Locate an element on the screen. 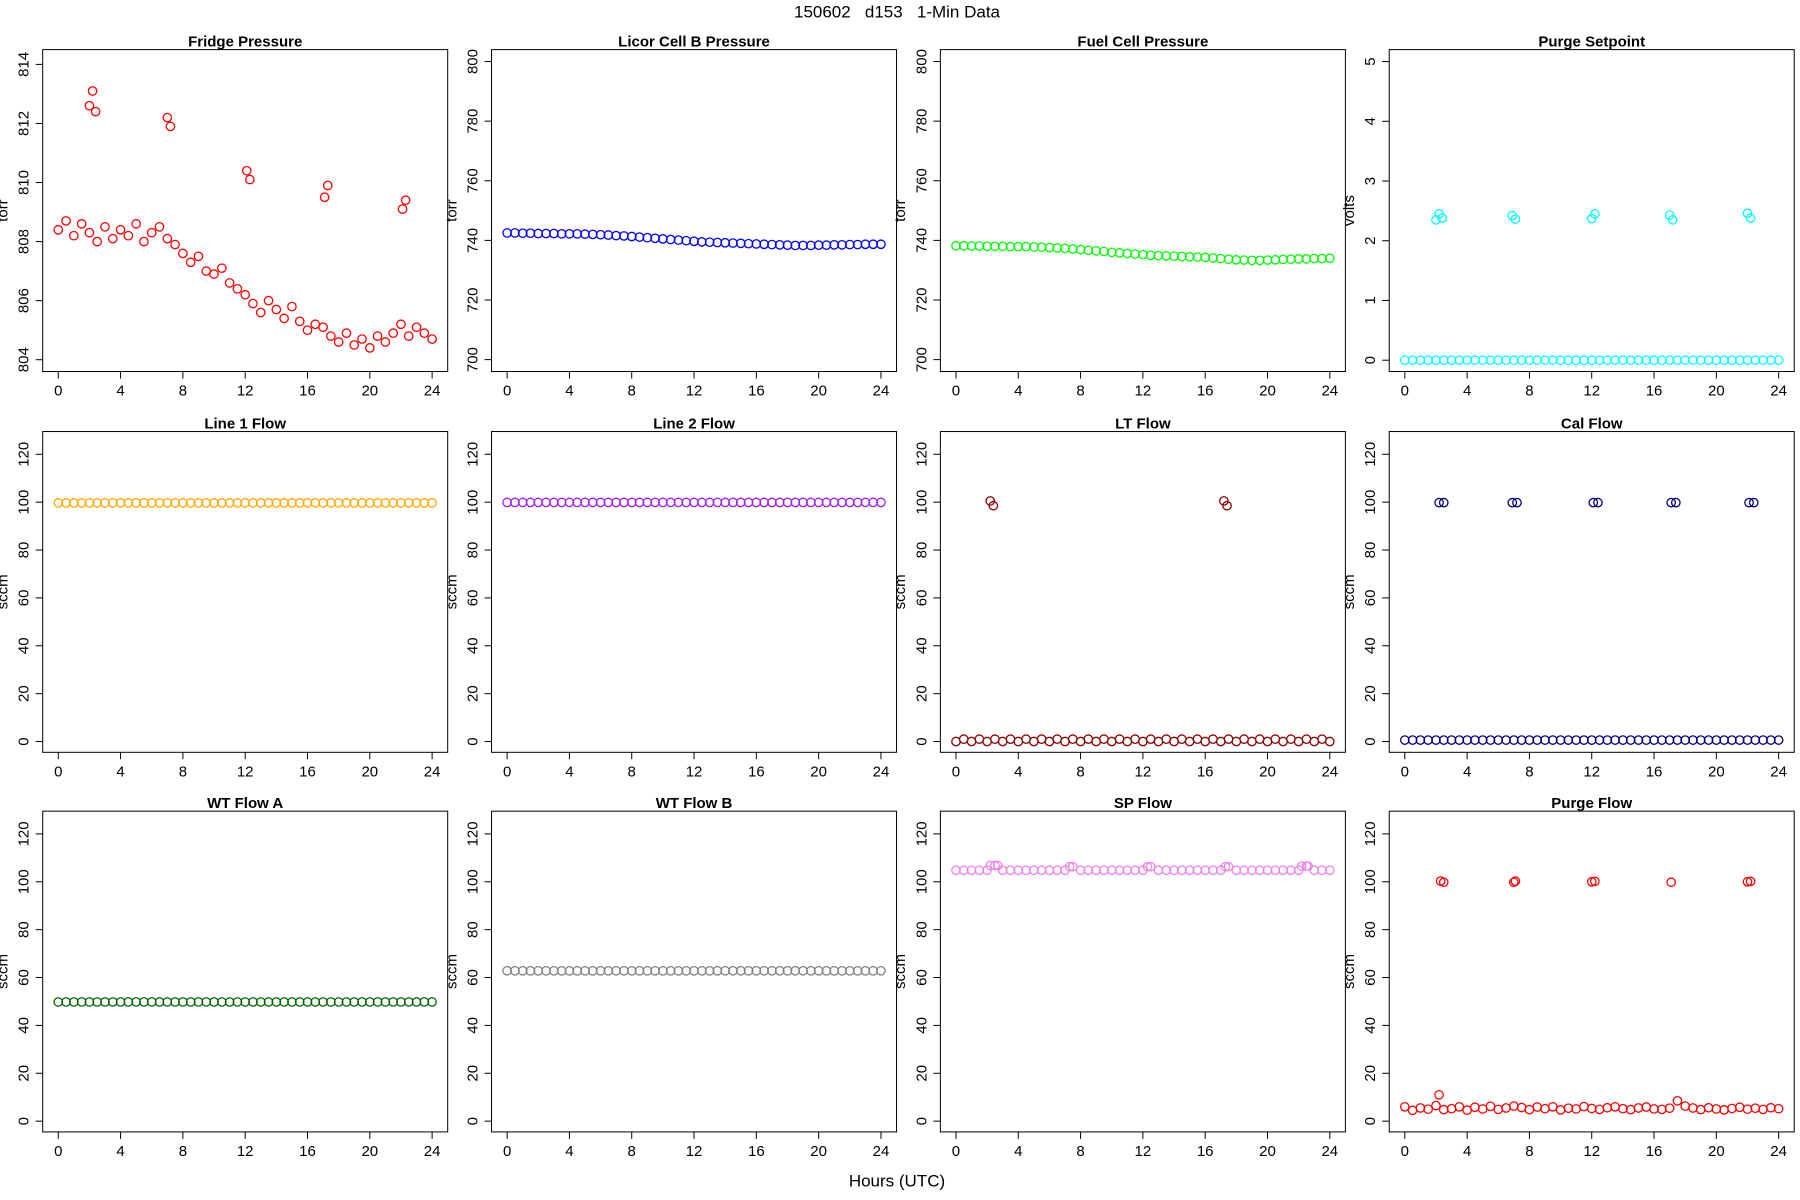 This screenshot has width=1800, height=1200. y-tick-label: 80 is located at coordinates (1370, 550).